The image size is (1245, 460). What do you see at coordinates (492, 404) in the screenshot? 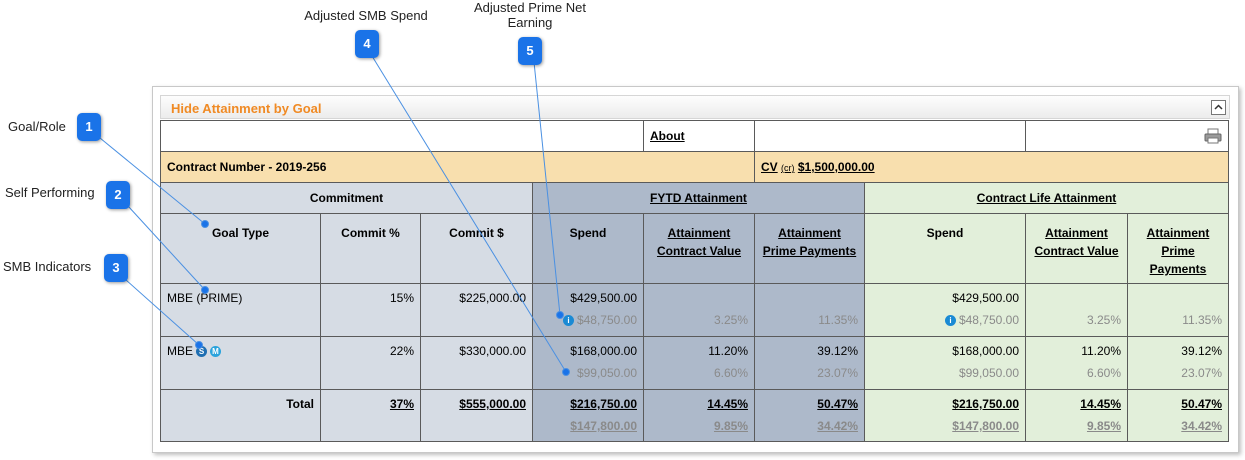
I see `cell-main: $555,000.00` at bounding box center [492, 404].